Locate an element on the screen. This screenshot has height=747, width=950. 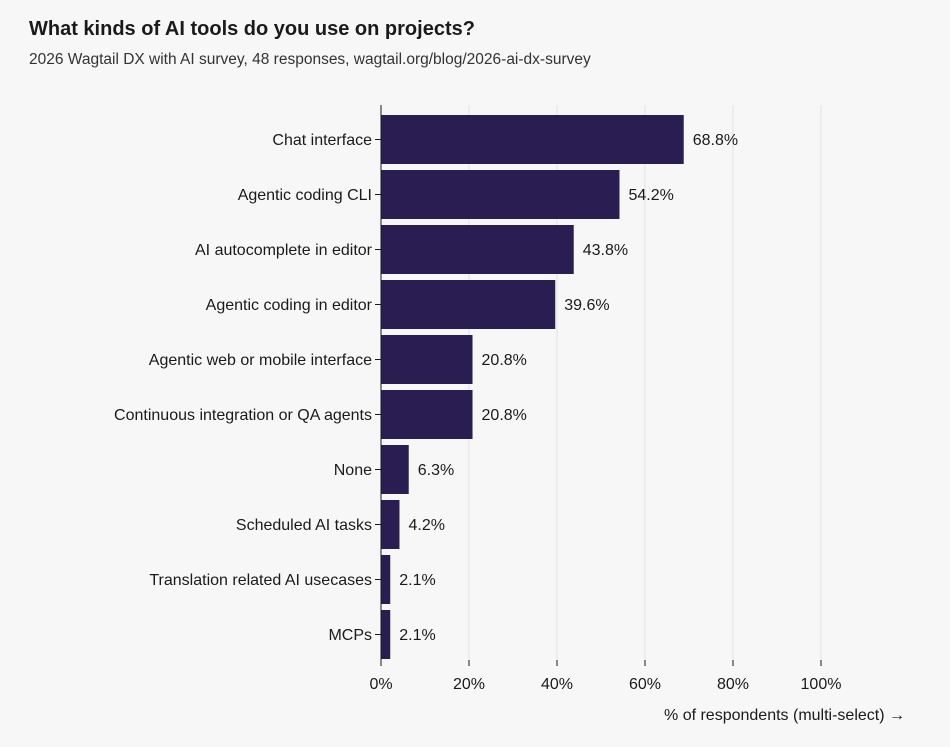
value-label: 43.8% is located at coordinates (605, 250).